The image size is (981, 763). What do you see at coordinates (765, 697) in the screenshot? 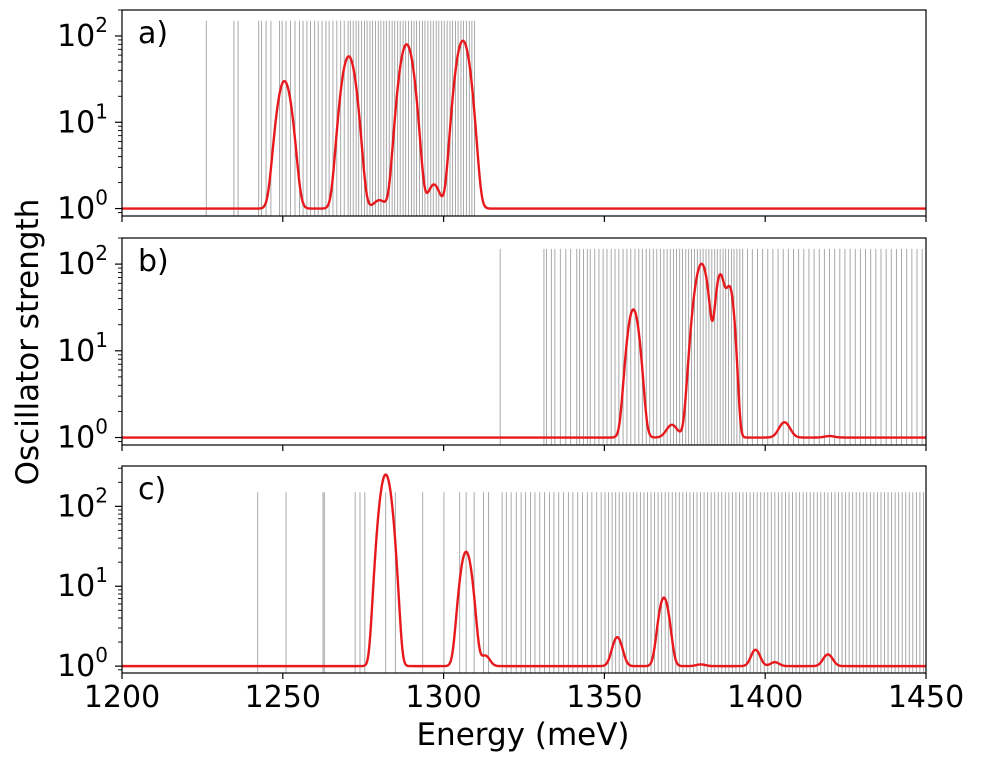
I see `x-tick-label: 1400` at bounding box center [765, 697].